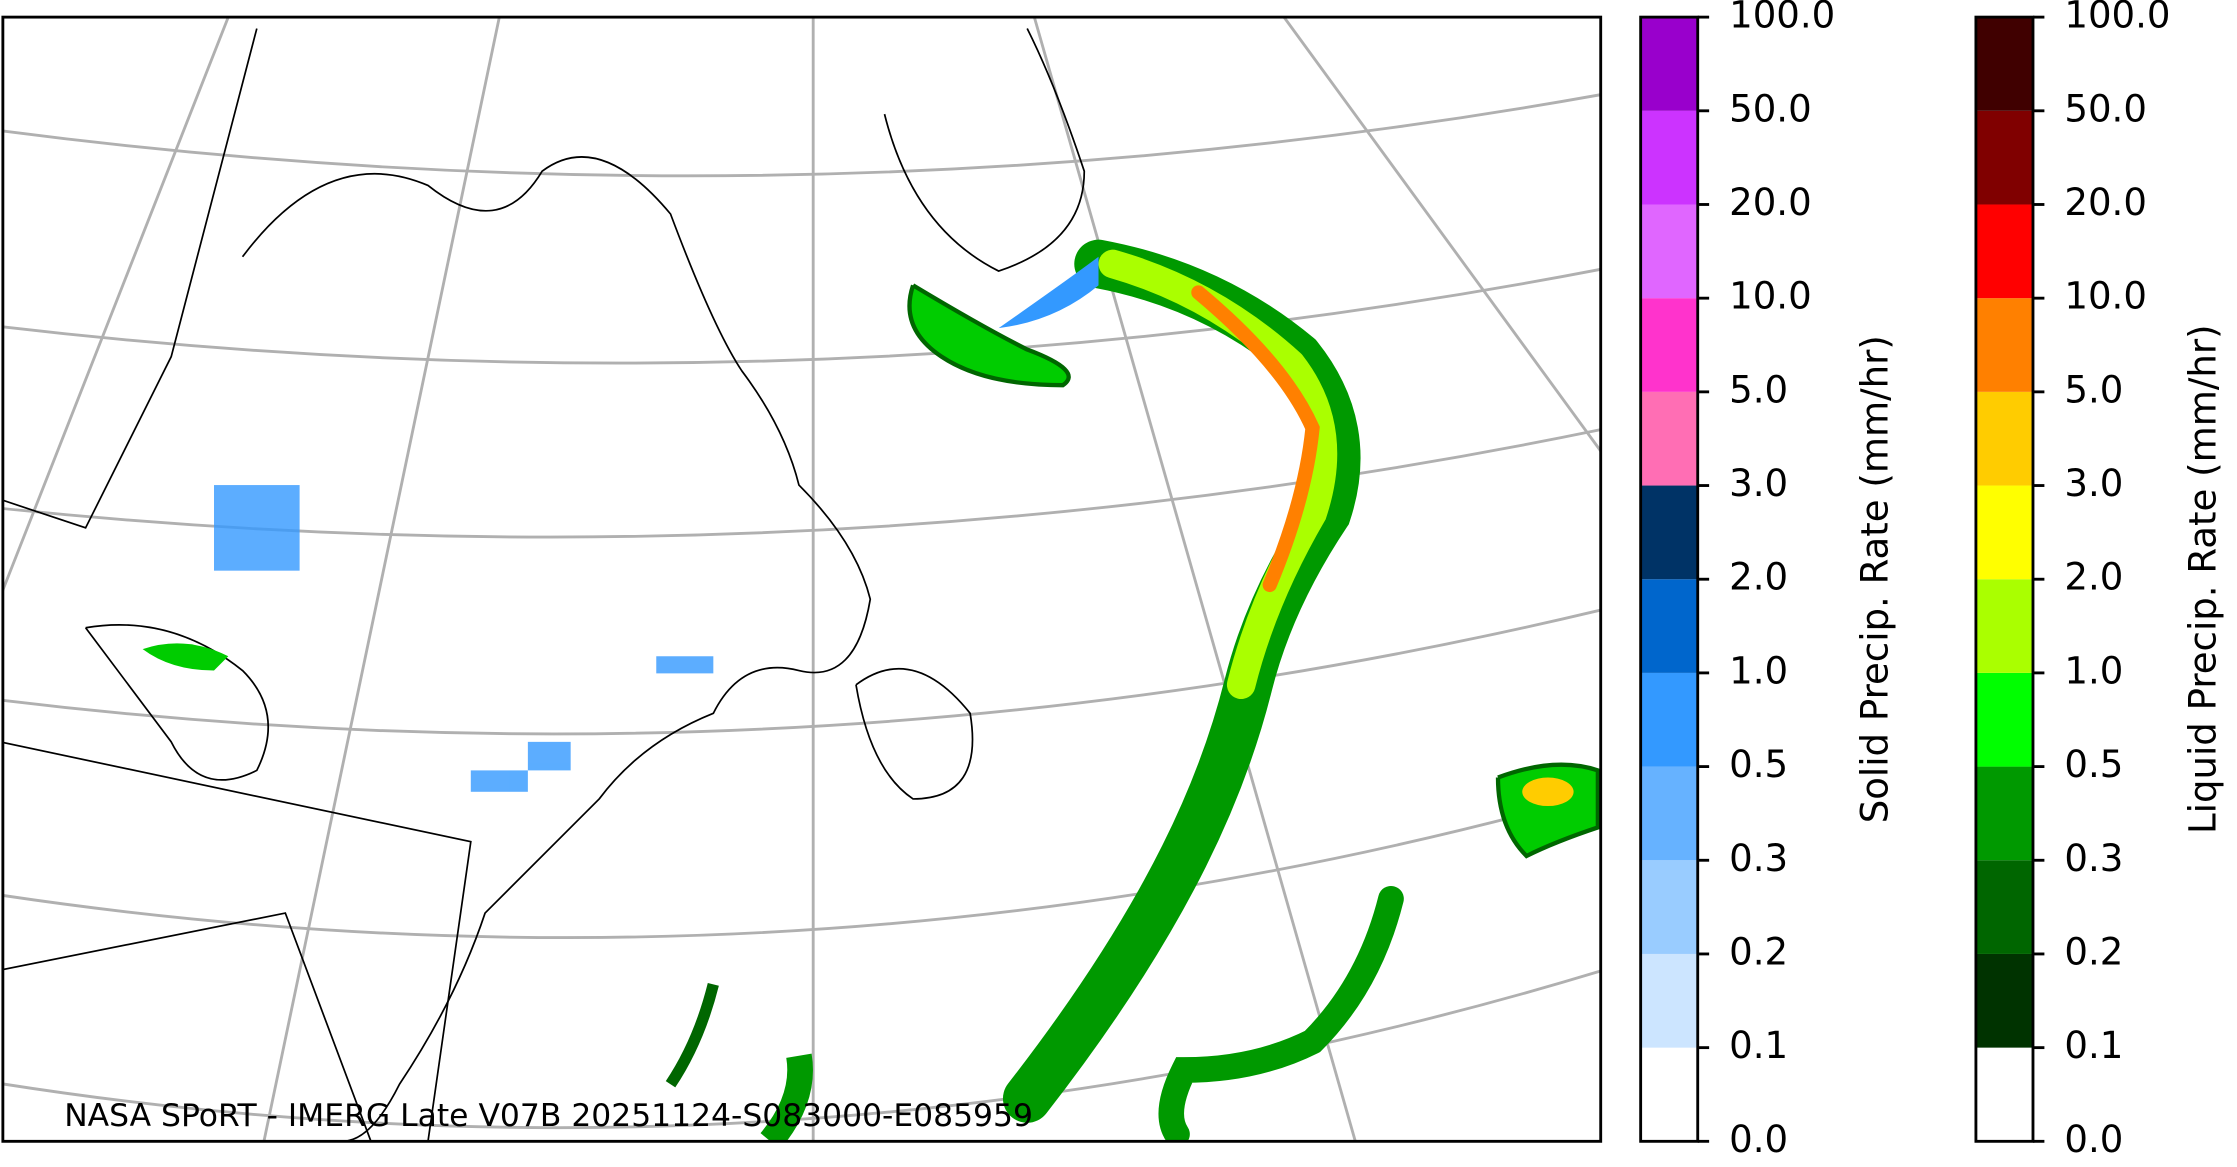  Describe the element at coordinates (1874, 579) in the screenshot. I see `colorbar-label: Solid Precip. Rate (mm/hr)` at that location.